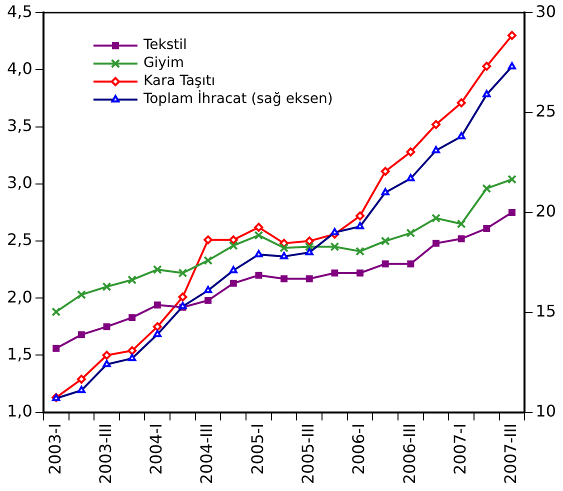  Describe the element at coordinates (163, 63) in the screenshot. I see `legend-label: Giyim` at that location.